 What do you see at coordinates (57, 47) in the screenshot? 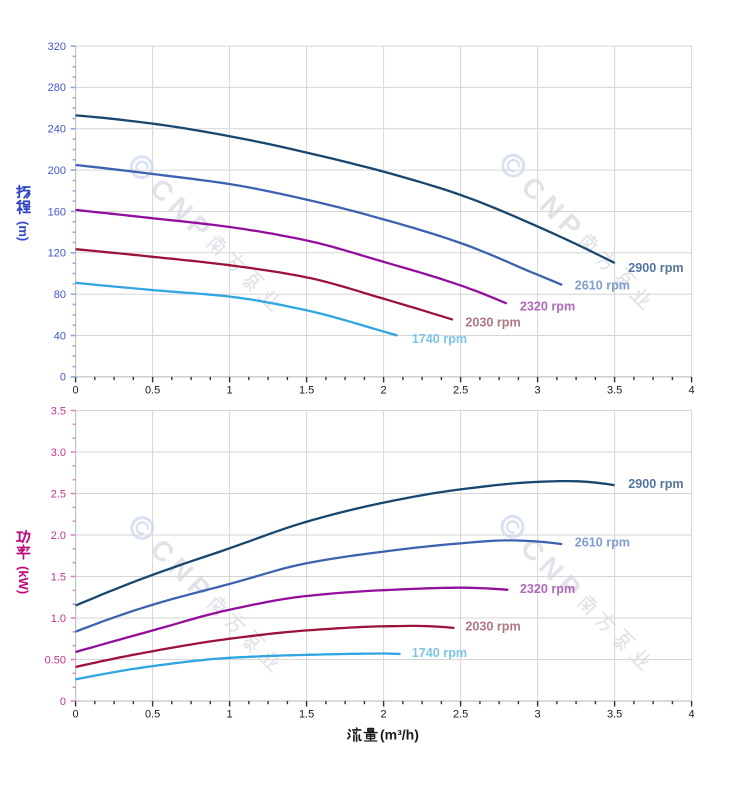
I see `svg-text: 320` at bounding box center [57, 47].